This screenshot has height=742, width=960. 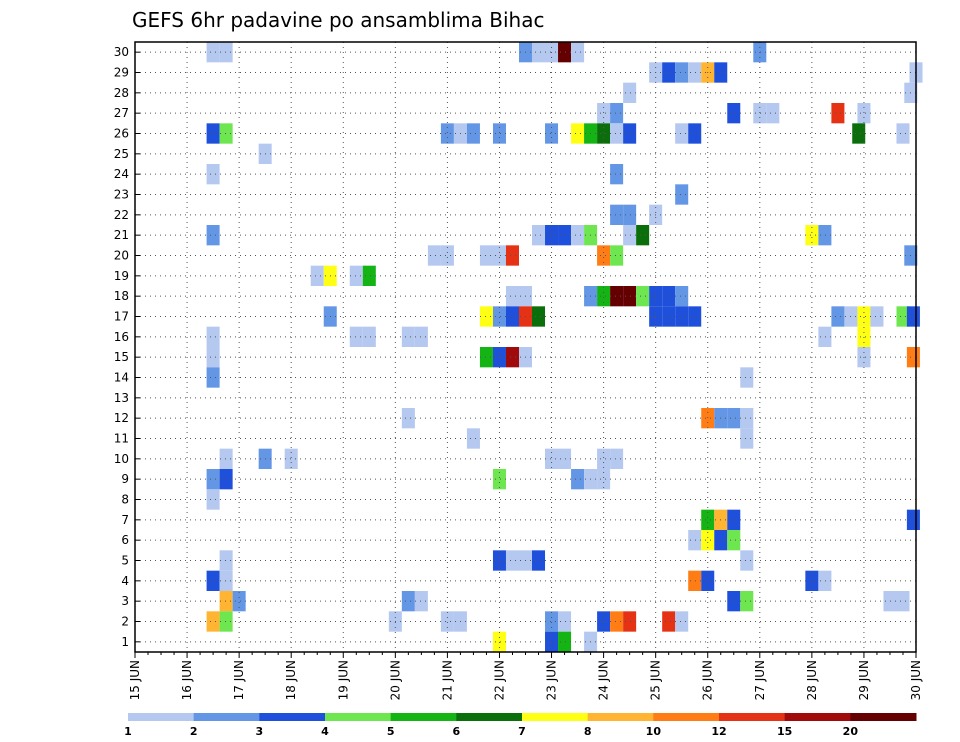 What do you see at coordinates (121, 134) in the screenshot?
I see `y-tick-label: 26` at bounding box center [121, 134].